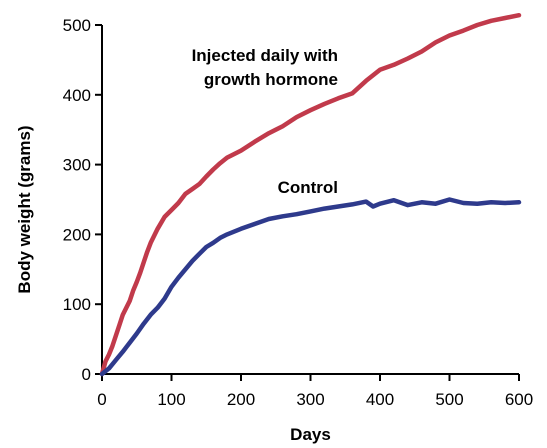  What do you see at coordinates (519, 399) in the screenshot?
I see `x-tick-label: 600` at bounding box center [519, 399].